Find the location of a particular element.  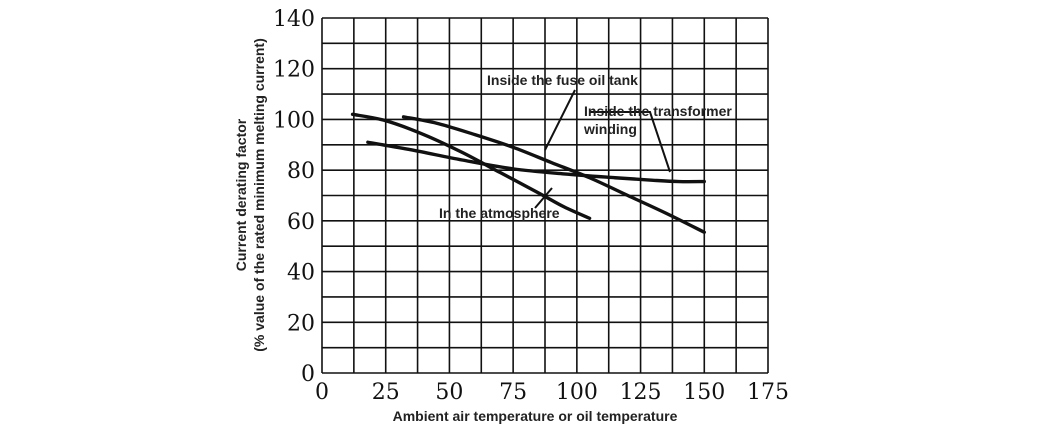

y-tick-label: 140 is located at coordinates (294, 19).